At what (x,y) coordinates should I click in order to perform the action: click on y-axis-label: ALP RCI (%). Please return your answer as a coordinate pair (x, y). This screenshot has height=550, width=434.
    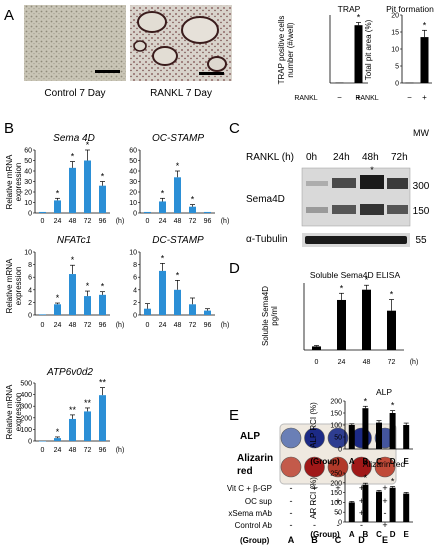
    Looking at the image, I should click on (313, 425).